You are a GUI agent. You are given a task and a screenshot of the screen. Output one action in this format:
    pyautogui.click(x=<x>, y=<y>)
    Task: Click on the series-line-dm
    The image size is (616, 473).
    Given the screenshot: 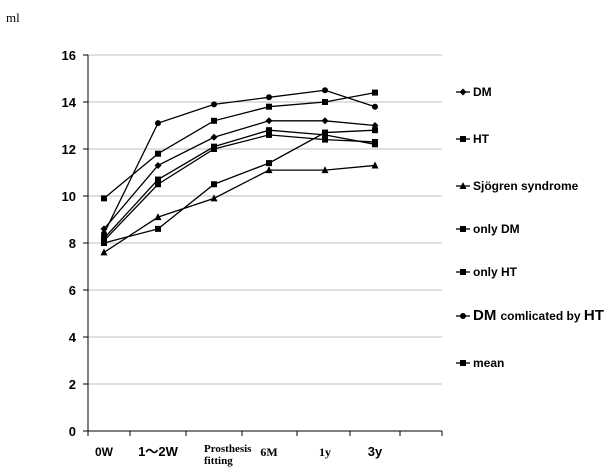 What is the action you would take?
    pyautogui.click(x=239, y=175)
    